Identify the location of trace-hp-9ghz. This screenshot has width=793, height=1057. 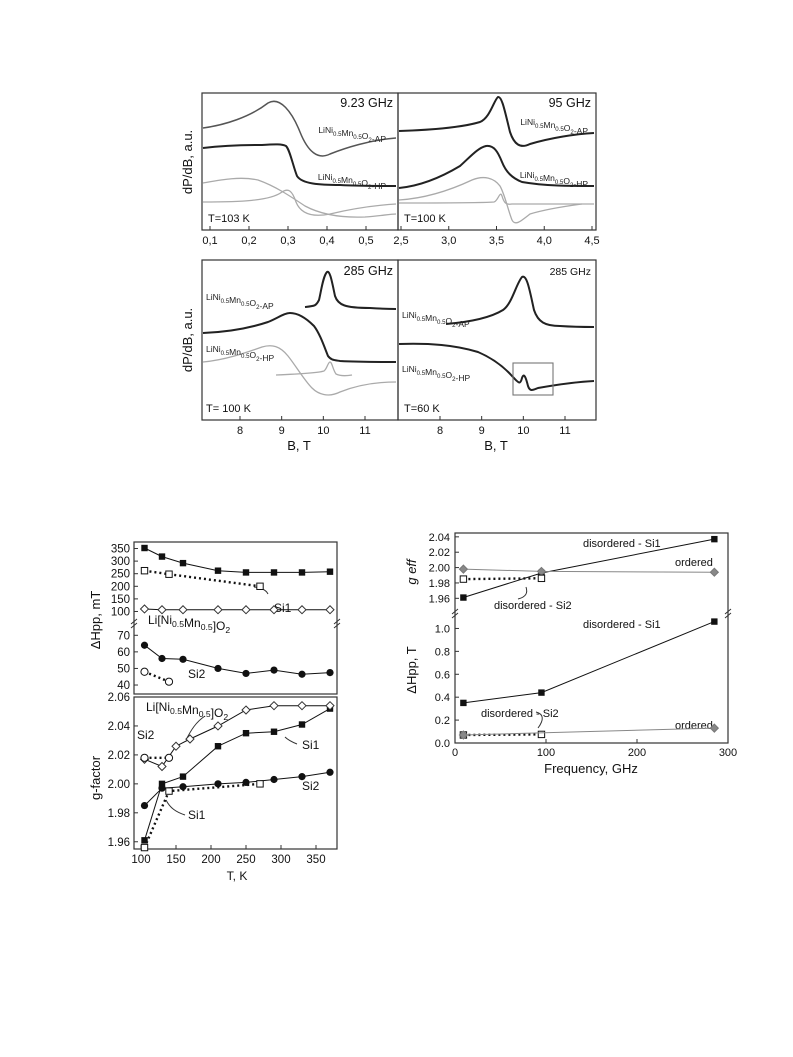
(299, 165).